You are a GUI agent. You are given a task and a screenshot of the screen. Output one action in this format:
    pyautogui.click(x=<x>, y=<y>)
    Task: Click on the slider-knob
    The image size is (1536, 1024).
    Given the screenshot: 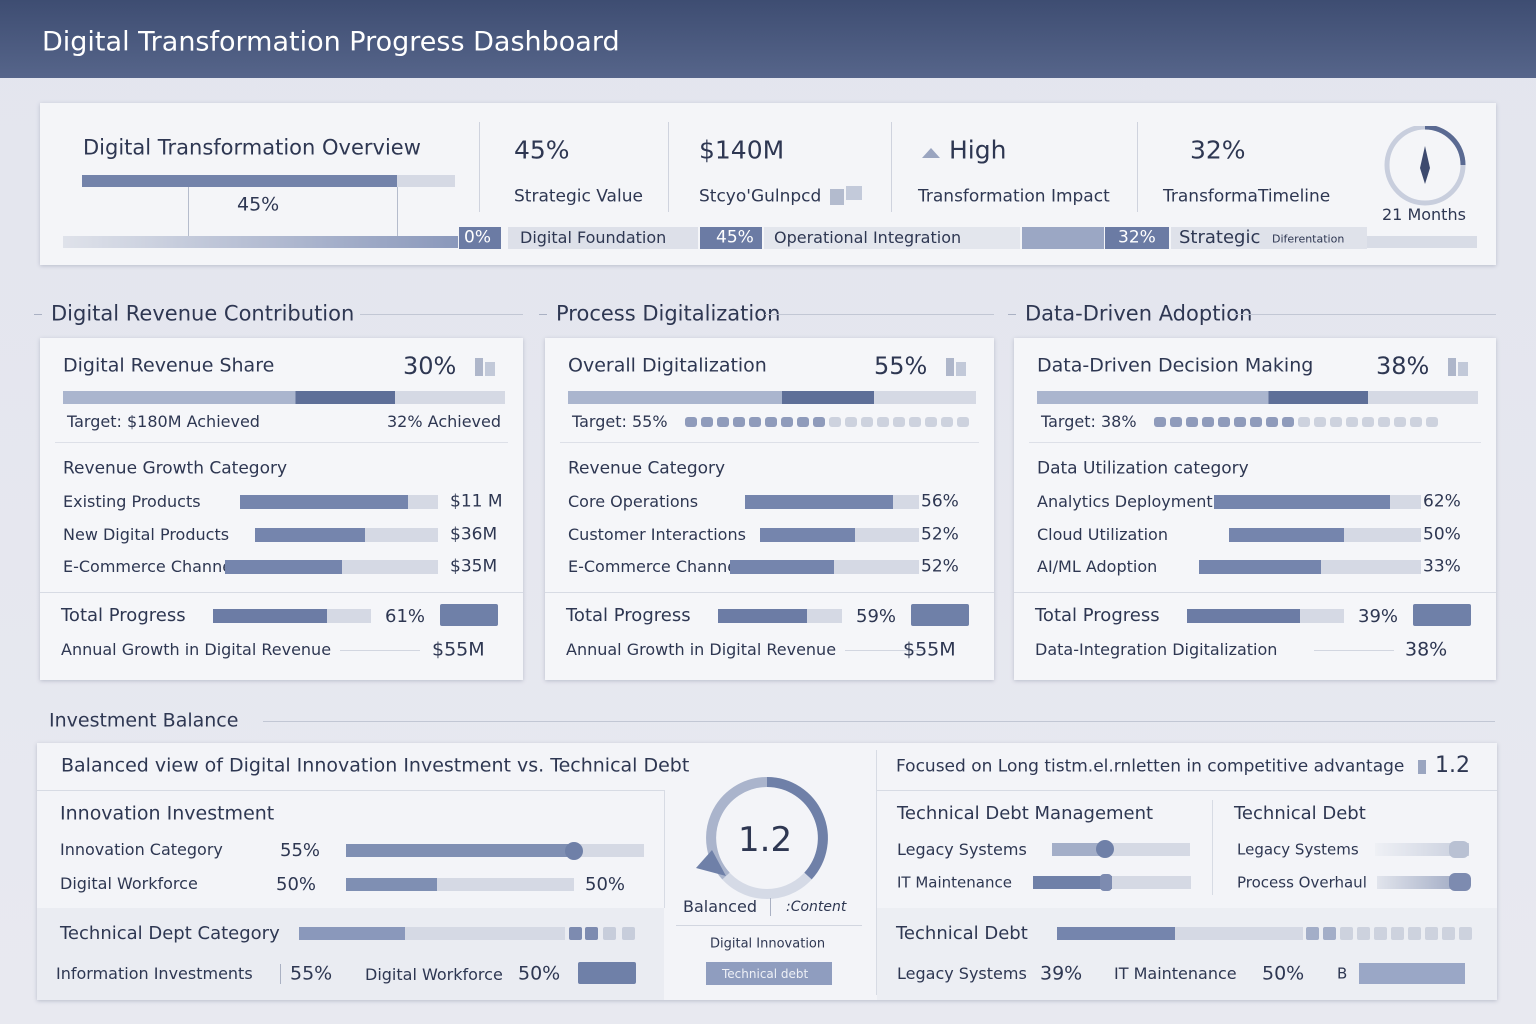 What is the action you would take?
    pyautogui.click(x=1460, y=882)
    